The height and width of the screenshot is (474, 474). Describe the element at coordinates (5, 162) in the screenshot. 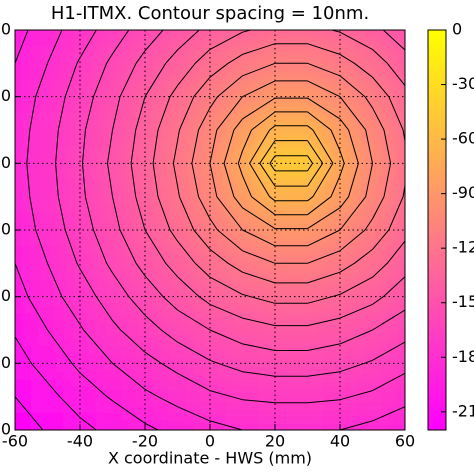

I see `y-tick-label: 20` at that location.